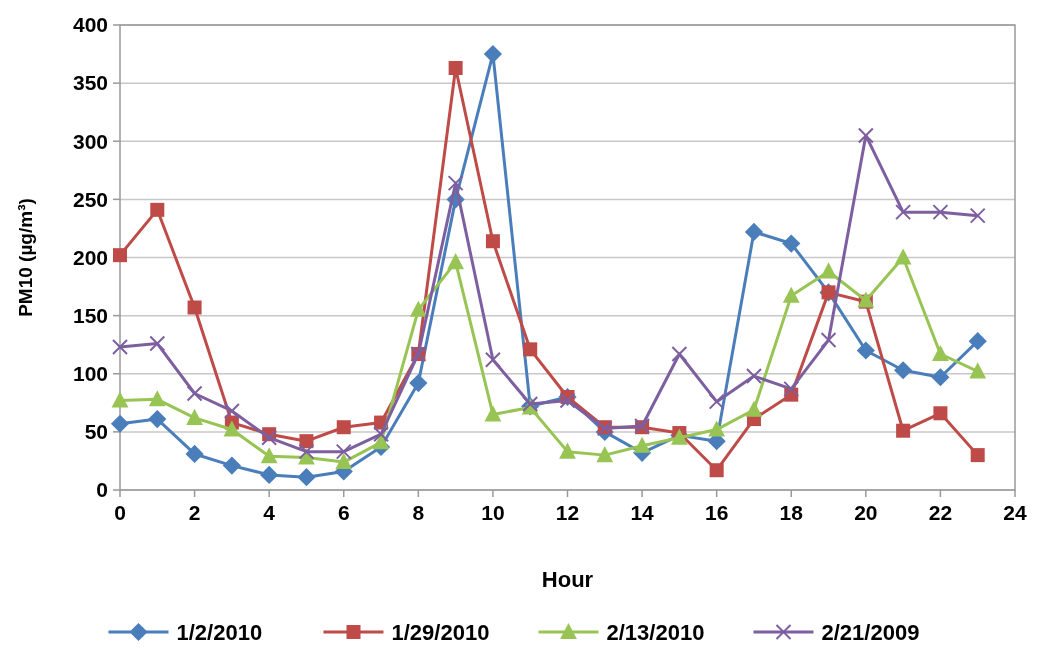 The width and height of the screenshot is (1037, 662). I want to click on x-tick-label: 8, so click(418, 512).